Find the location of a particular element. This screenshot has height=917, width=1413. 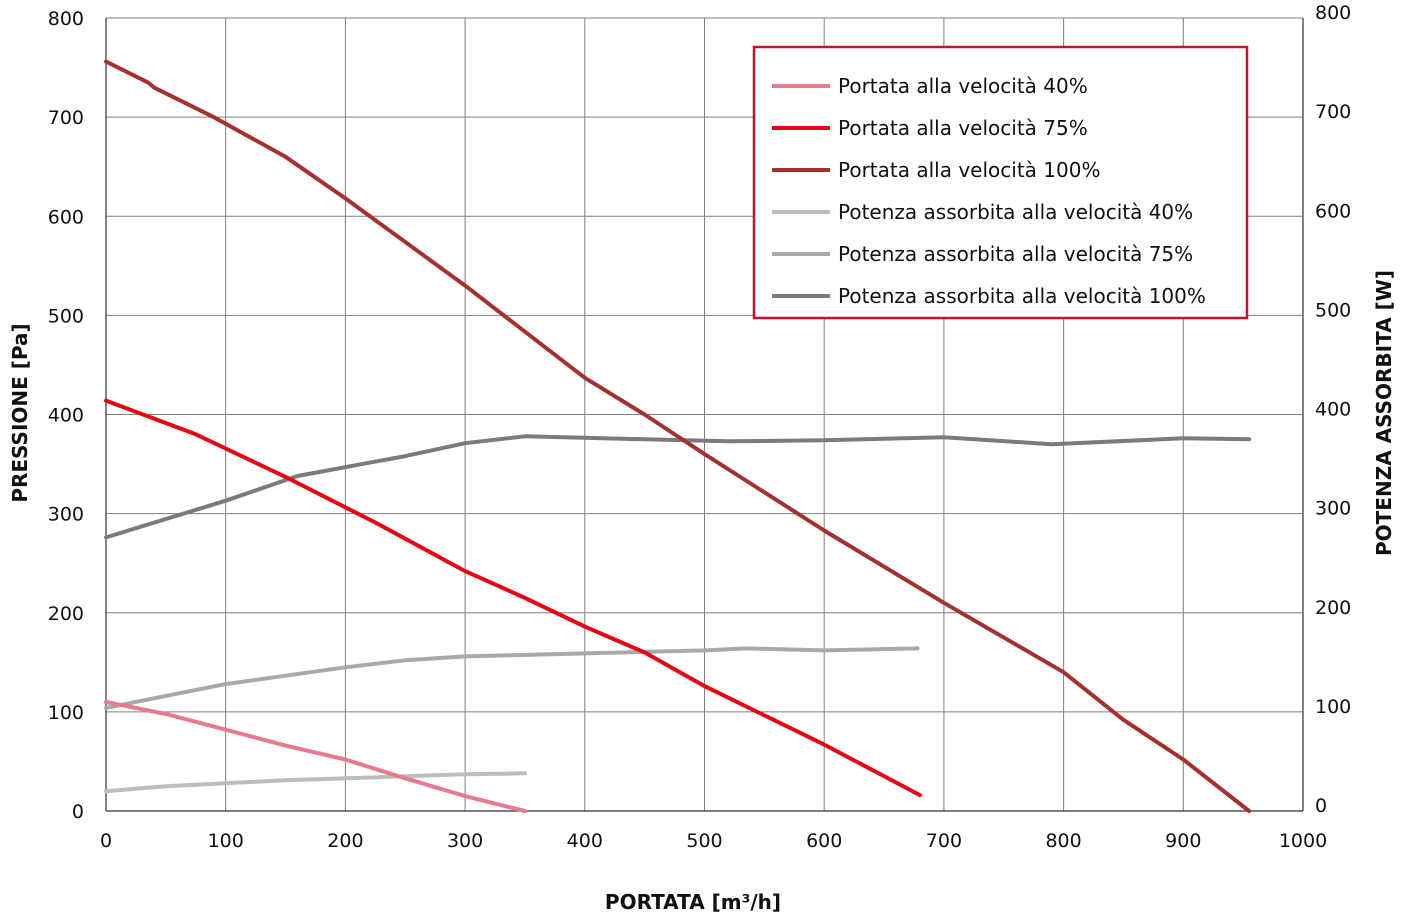

legend-item: Portata alla velocità 40% is located at coordinates (930, 86).